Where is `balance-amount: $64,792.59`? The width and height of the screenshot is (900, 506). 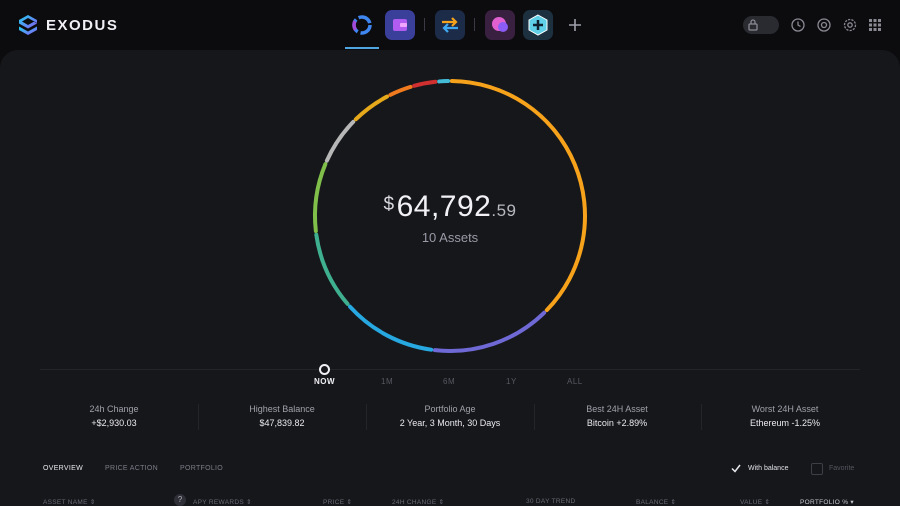
balance-amount: $64,792.59 is located at coordinates (450, 207).